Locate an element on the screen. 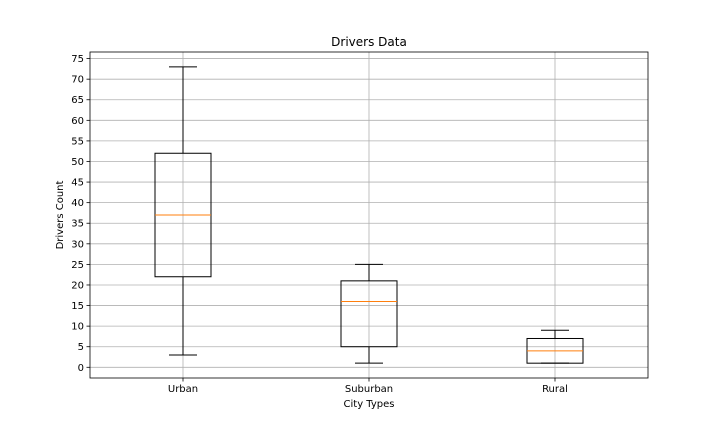 This screenshot has width=720, height=432. box-rural is located at coordinates (555, 346).